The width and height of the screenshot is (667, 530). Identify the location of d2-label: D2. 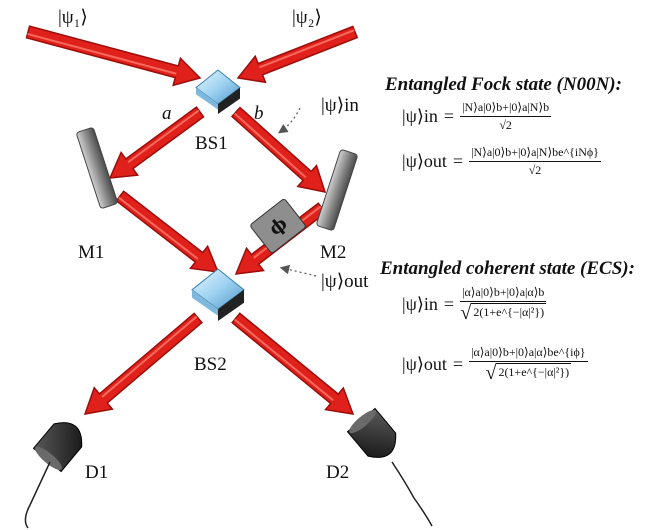
(338, 472).